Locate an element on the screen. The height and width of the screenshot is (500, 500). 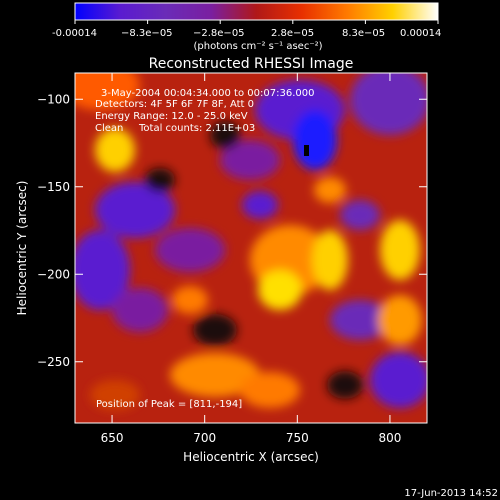
y-tick-label-2: −200 is located at coordinates (53, 274).